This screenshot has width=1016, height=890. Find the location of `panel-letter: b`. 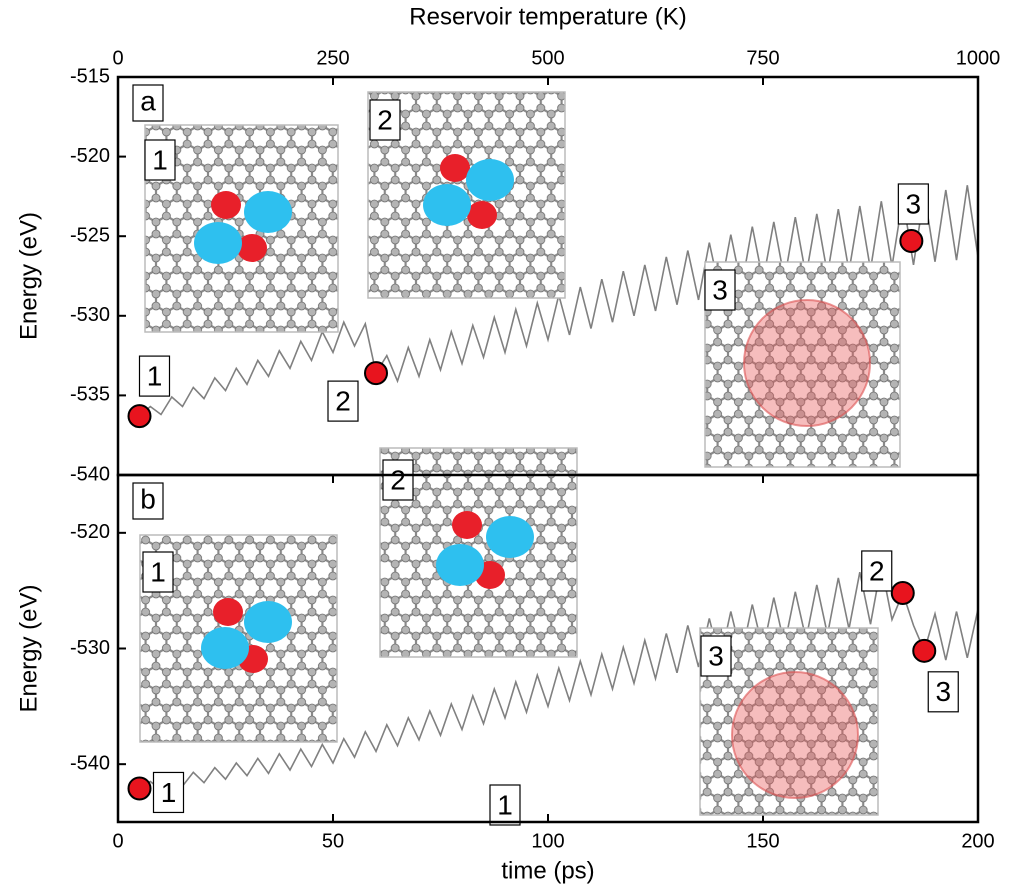

panel-letter: b is located at coordinates (148, 501).